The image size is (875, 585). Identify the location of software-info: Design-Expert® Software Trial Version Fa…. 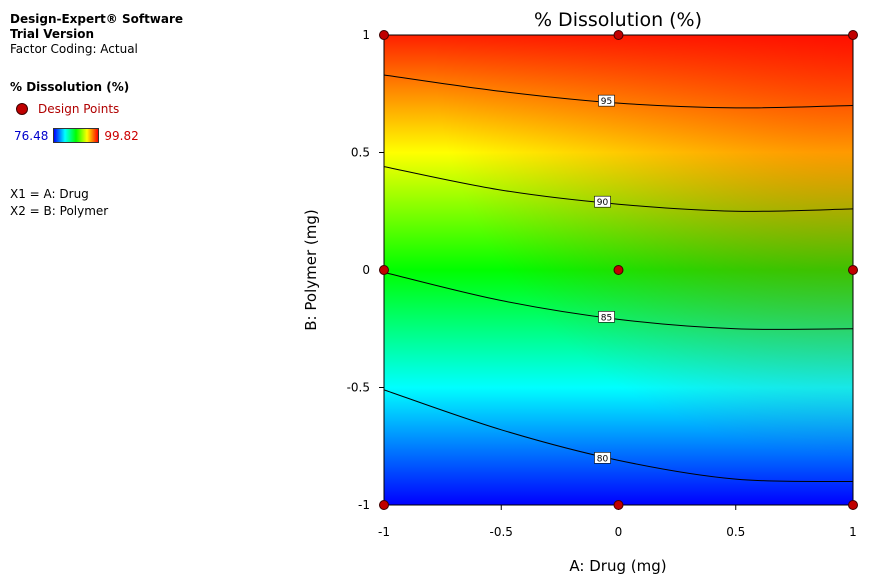
(96, 34).